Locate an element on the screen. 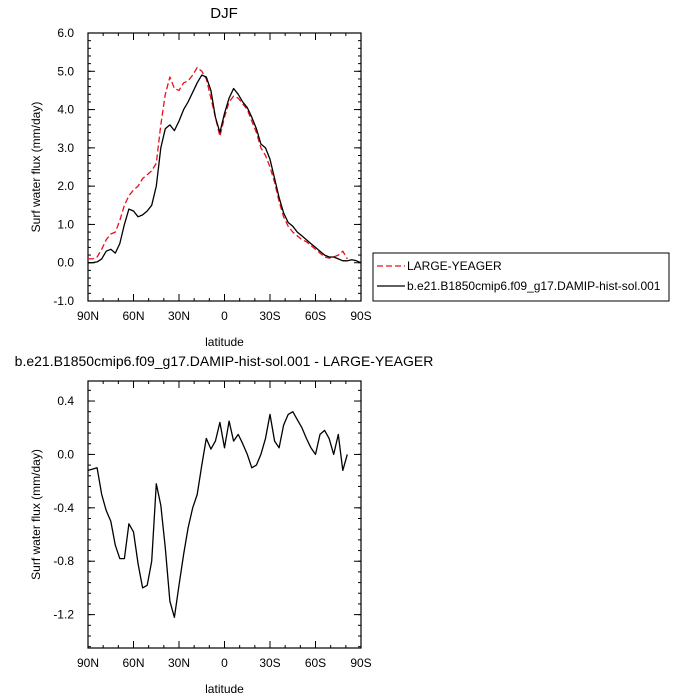 The width and height of the screenshot is (700, 700). series-line-difference is located at coordinates (217, 514).